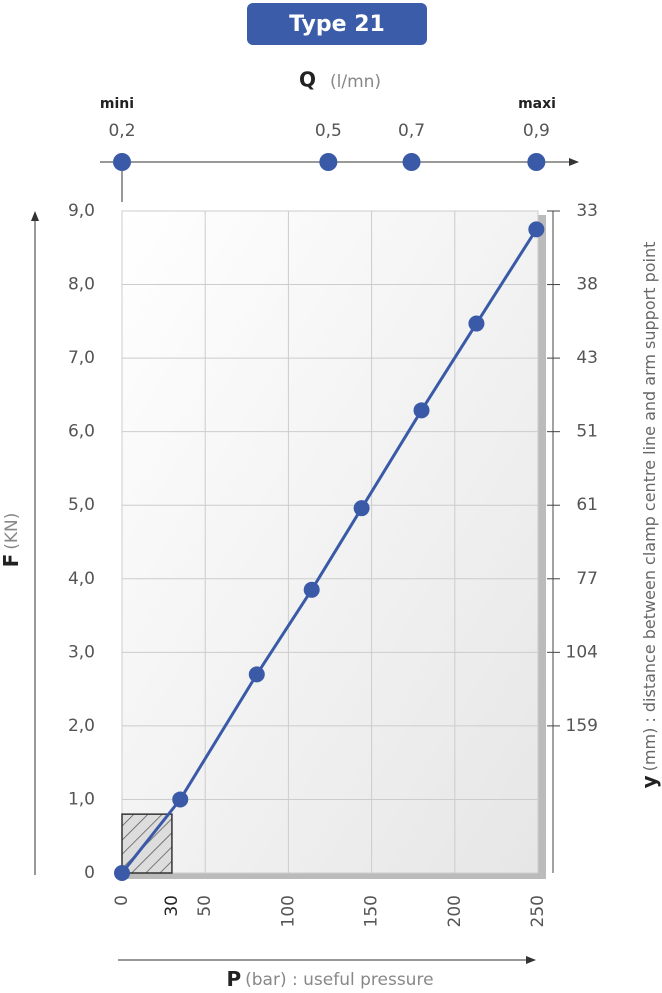 This screenshot has width=662, height=993. I want to click on x2-max-label: maxi, so click(537, 104).